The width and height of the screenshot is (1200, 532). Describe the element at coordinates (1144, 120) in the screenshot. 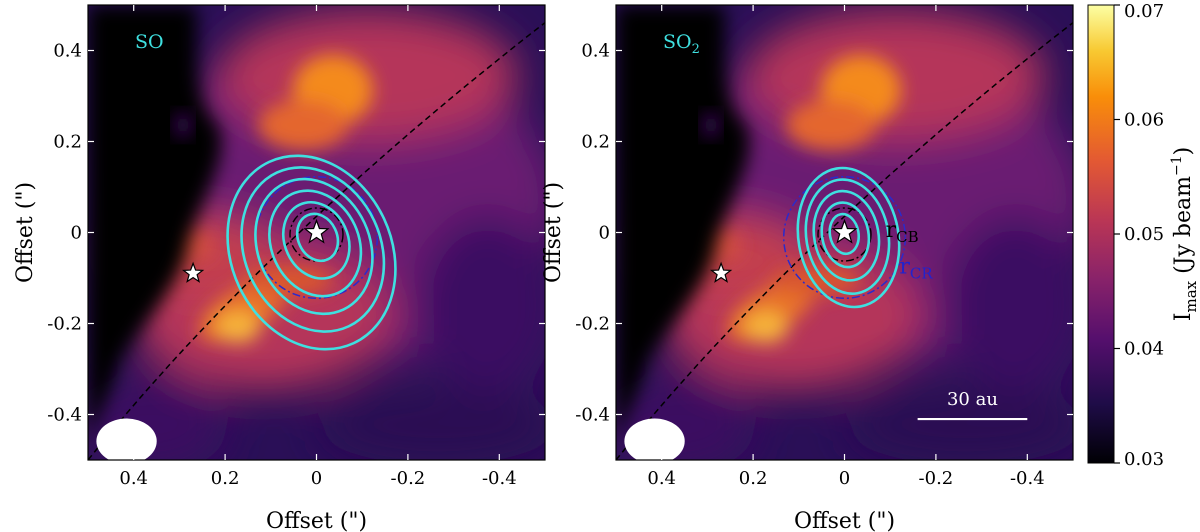

I see `colorbar-tick-label: 0.06` at that location.